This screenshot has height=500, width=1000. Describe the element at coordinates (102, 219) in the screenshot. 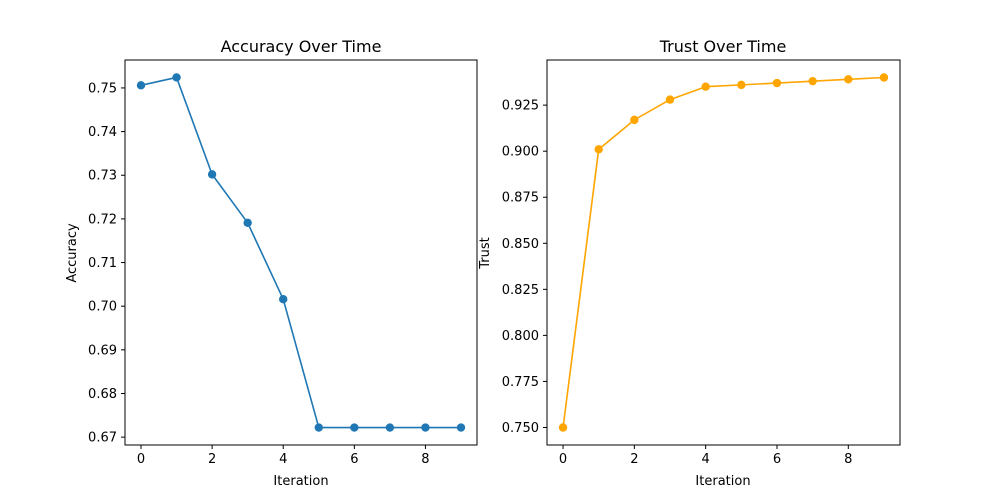

I see `y-tick-label: 0.72` at that location.